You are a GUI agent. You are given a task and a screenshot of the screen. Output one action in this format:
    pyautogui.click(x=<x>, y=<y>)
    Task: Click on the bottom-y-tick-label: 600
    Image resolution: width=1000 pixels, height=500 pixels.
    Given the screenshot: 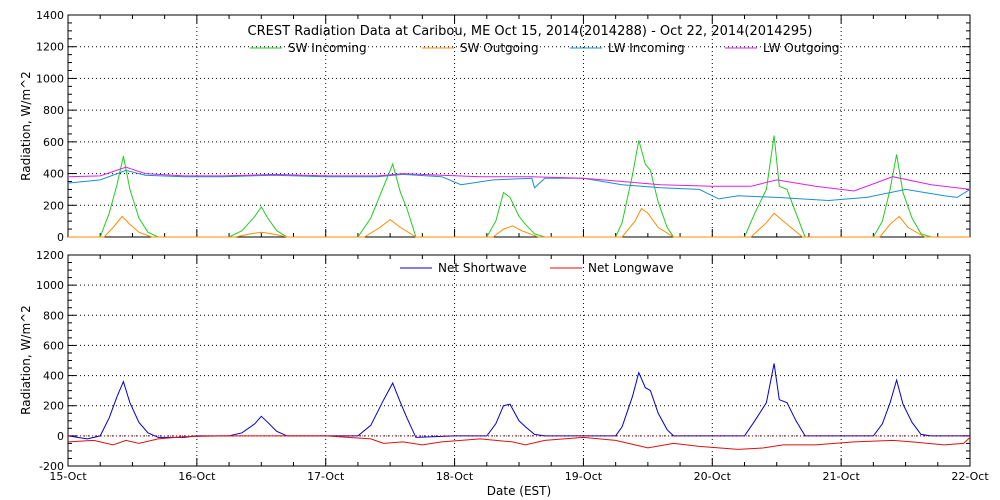 What is the action you would take?
    pyautogui.click(x=53, y=345)
    